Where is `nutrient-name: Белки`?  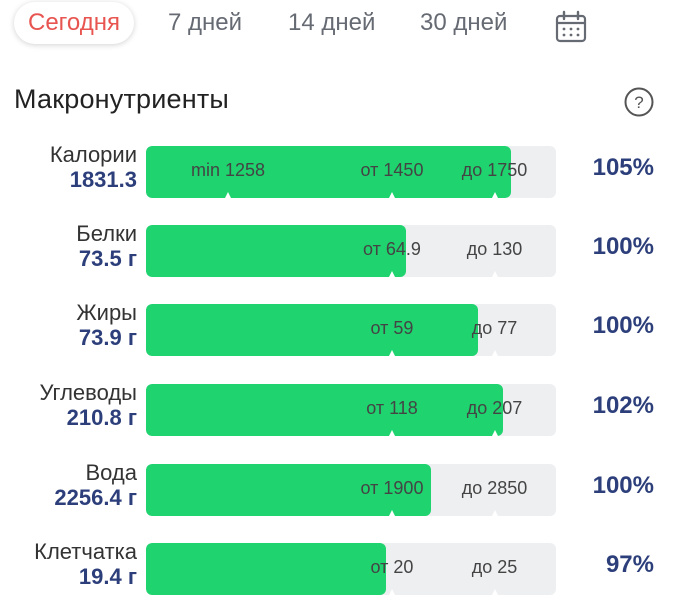
nutrient-name: Белки is located at coordinates (106, 233).